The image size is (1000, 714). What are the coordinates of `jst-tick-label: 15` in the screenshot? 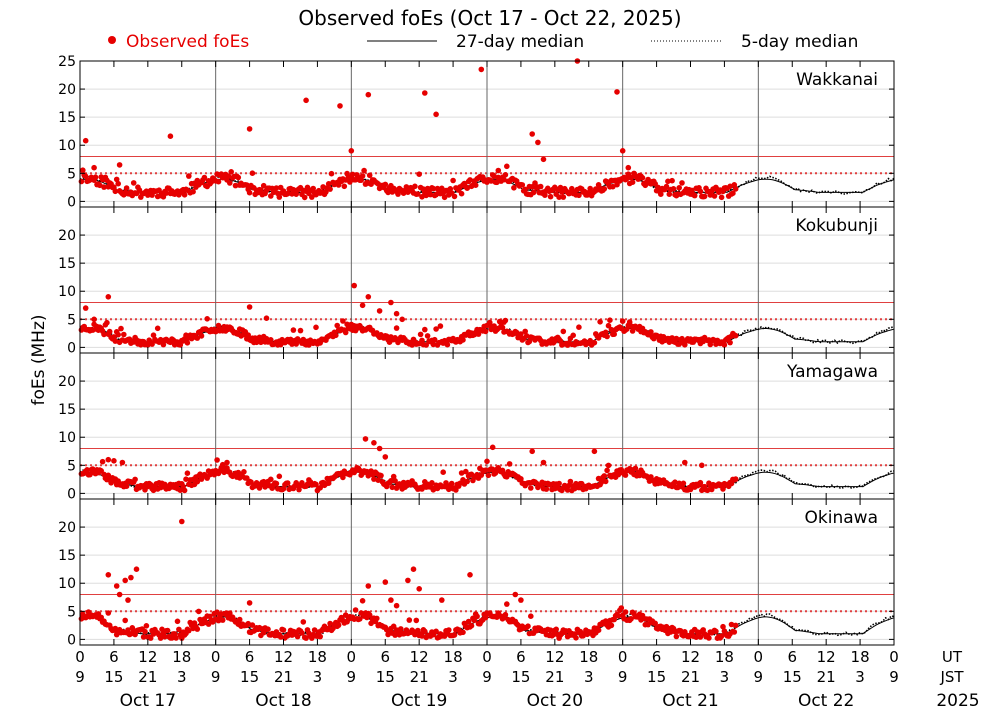 It's located at (792, 677).